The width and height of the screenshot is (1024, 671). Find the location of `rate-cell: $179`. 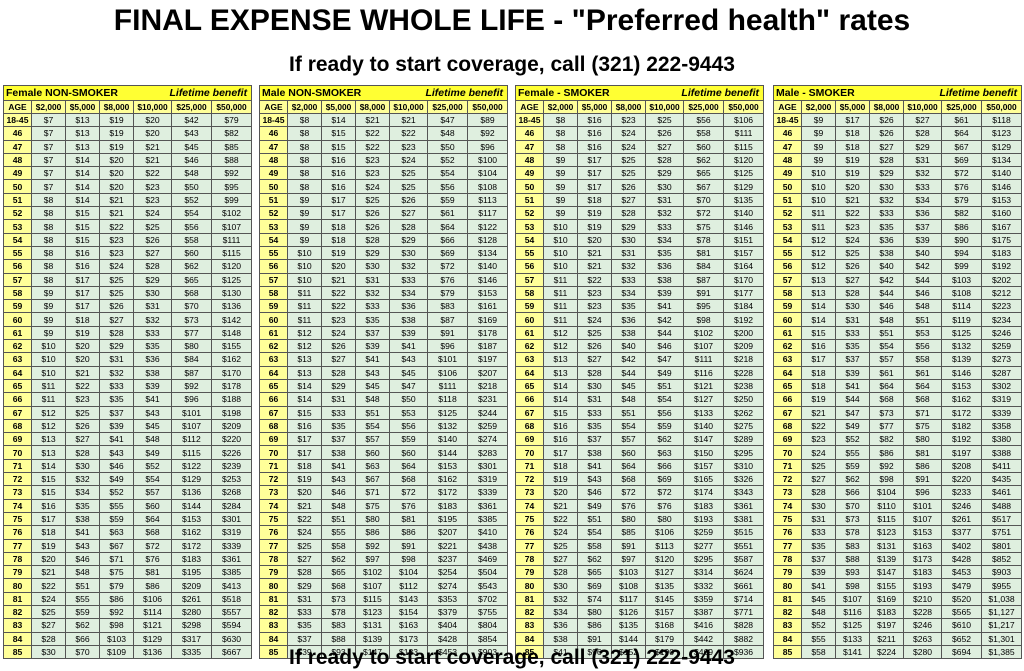

rate-cell: $179 is located at coordinates (664, 638).